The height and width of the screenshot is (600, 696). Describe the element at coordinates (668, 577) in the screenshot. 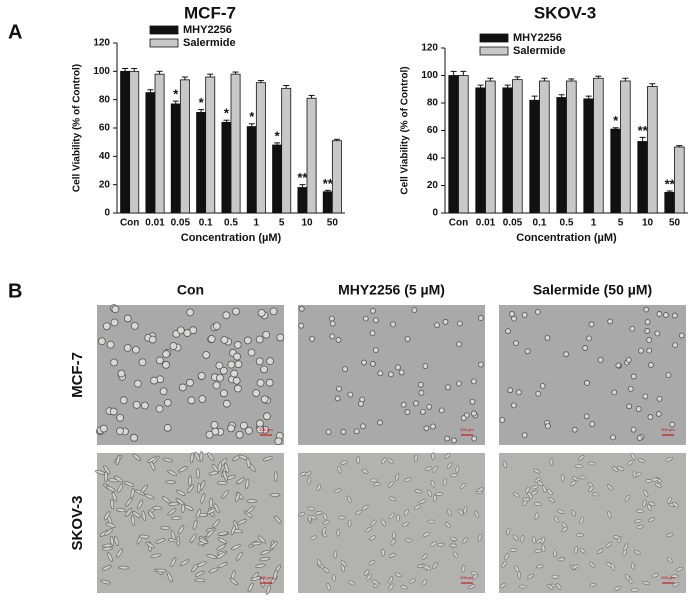

I see `scale-bar-label: 200 µm` at that location.